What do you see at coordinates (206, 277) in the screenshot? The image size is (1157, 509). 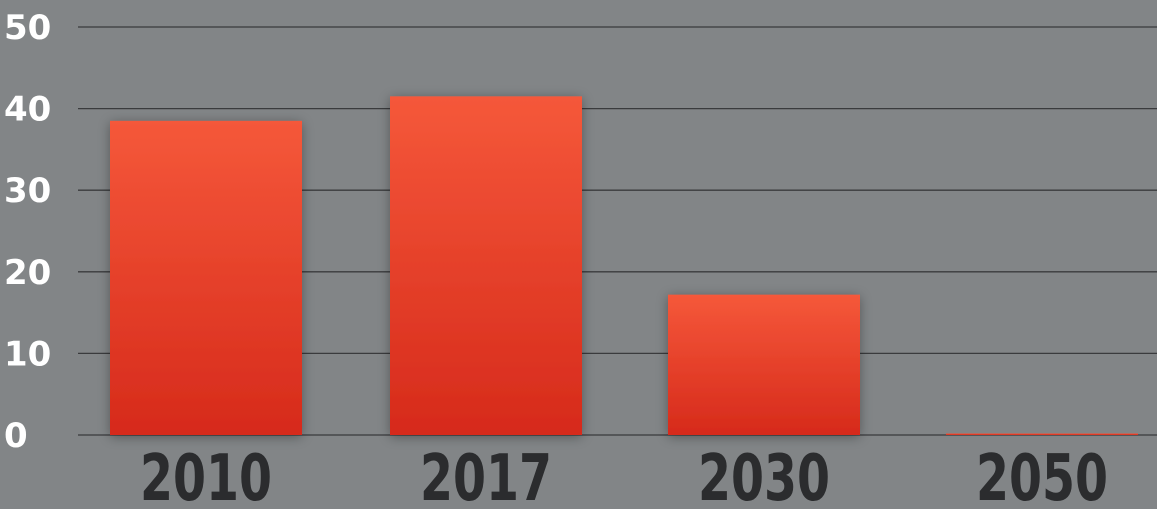 I see `bar-2010` at bounding box center [206, 277].